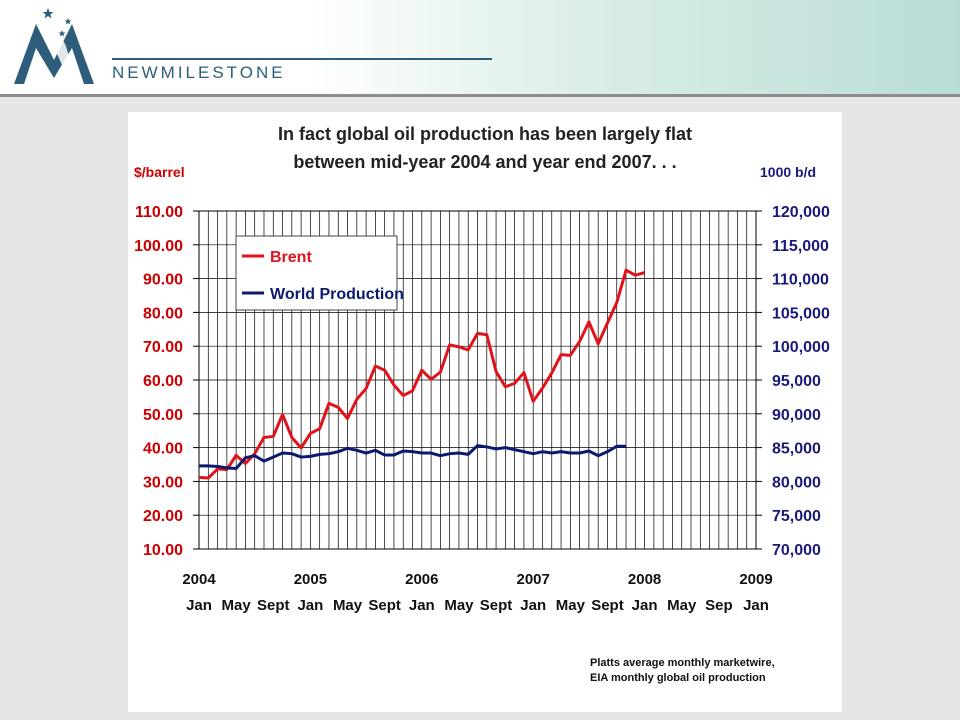 The width and height of the screenshot is (960, 720). I want to click on chart-legend: Brent World Production, so click(319, 273).